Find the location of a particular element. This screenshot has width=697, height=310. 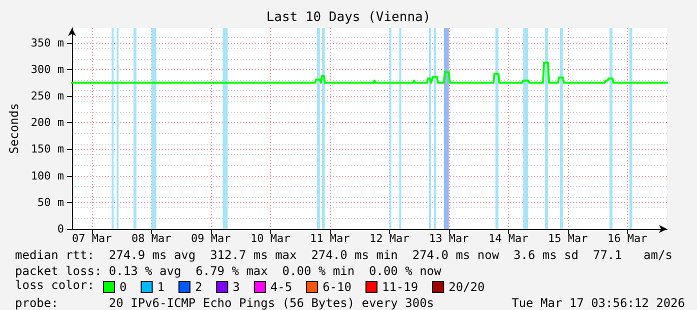

text: probe: 20 IPv6-ICMP Echo Pings (56 Bytes) every 300s is located at coordinates (224, 303).